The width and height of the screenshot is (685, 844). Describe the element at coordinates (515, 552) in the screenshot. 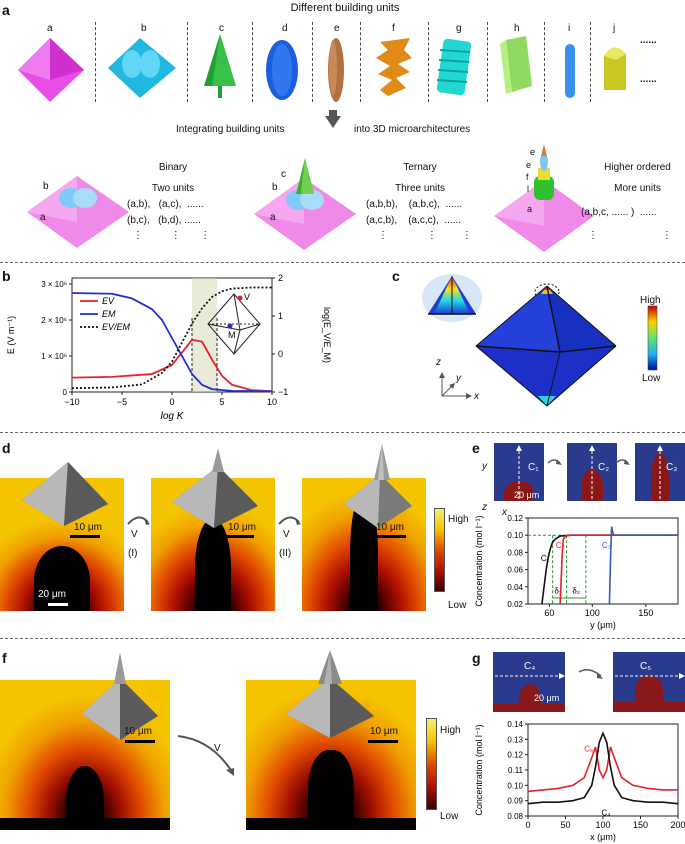

I see `y-tick-label: 0.08` at that location.